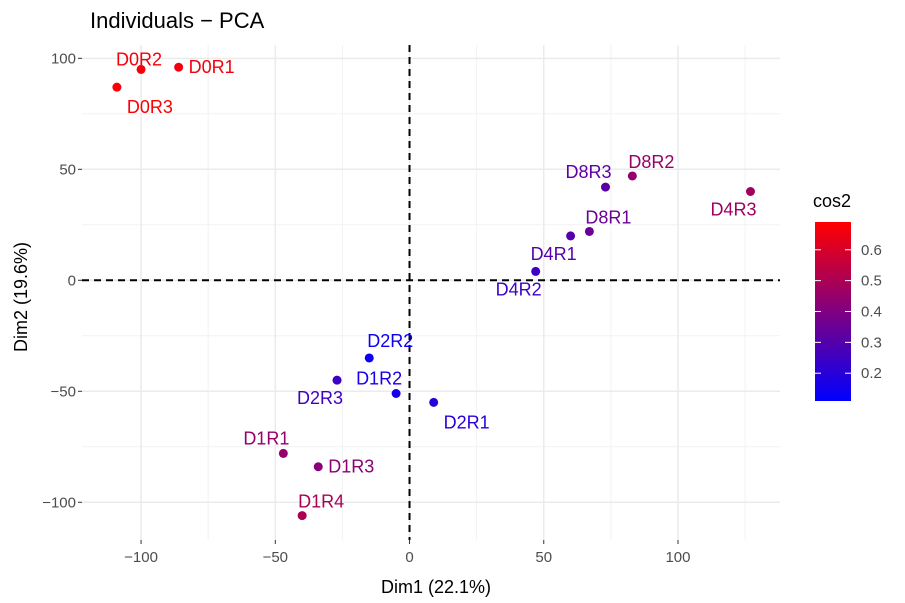 The width and height of the screenshot is (905, 603). I want to click on legend: cos2 0.2 0.3 0.4 0.5 0.6, so click(847, 296).